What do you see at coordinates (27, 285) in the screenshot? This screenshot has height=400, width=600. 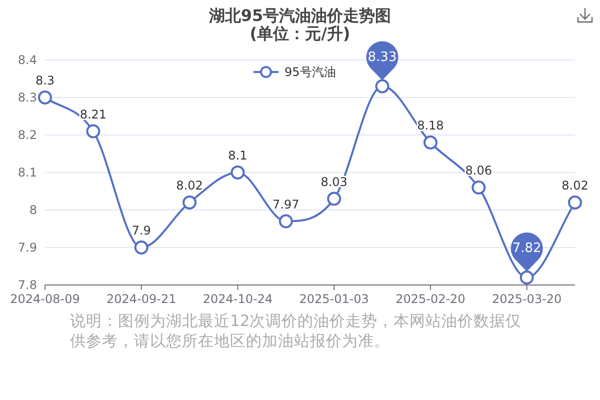 I see `y-tick-label: 7.8` at bounding box center [27, 285].